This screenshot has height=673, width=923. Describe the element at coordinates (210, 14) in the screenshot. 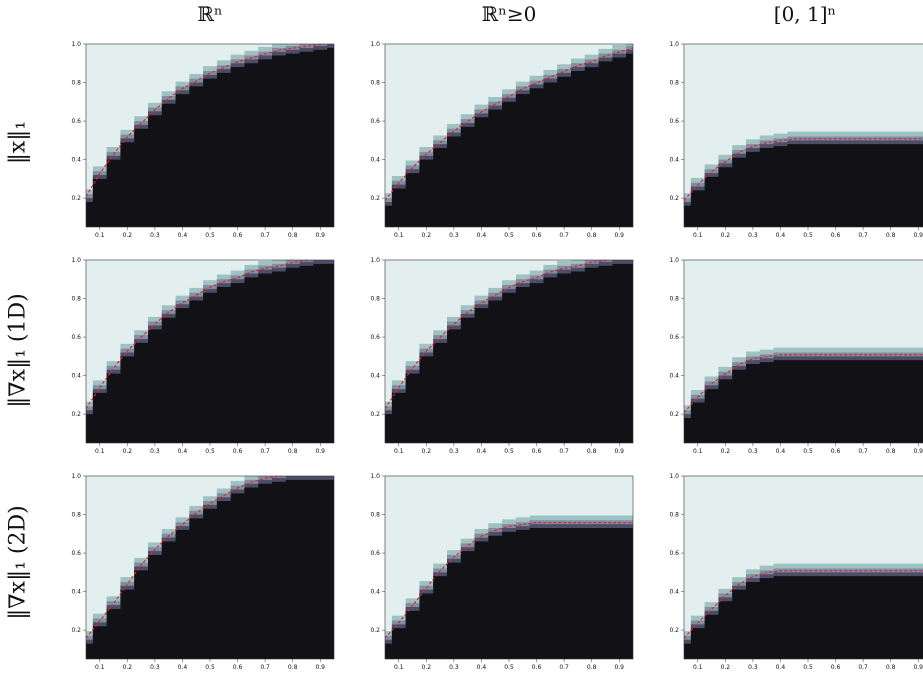

I see `column-title-rn: ℝⁿ` at that location.